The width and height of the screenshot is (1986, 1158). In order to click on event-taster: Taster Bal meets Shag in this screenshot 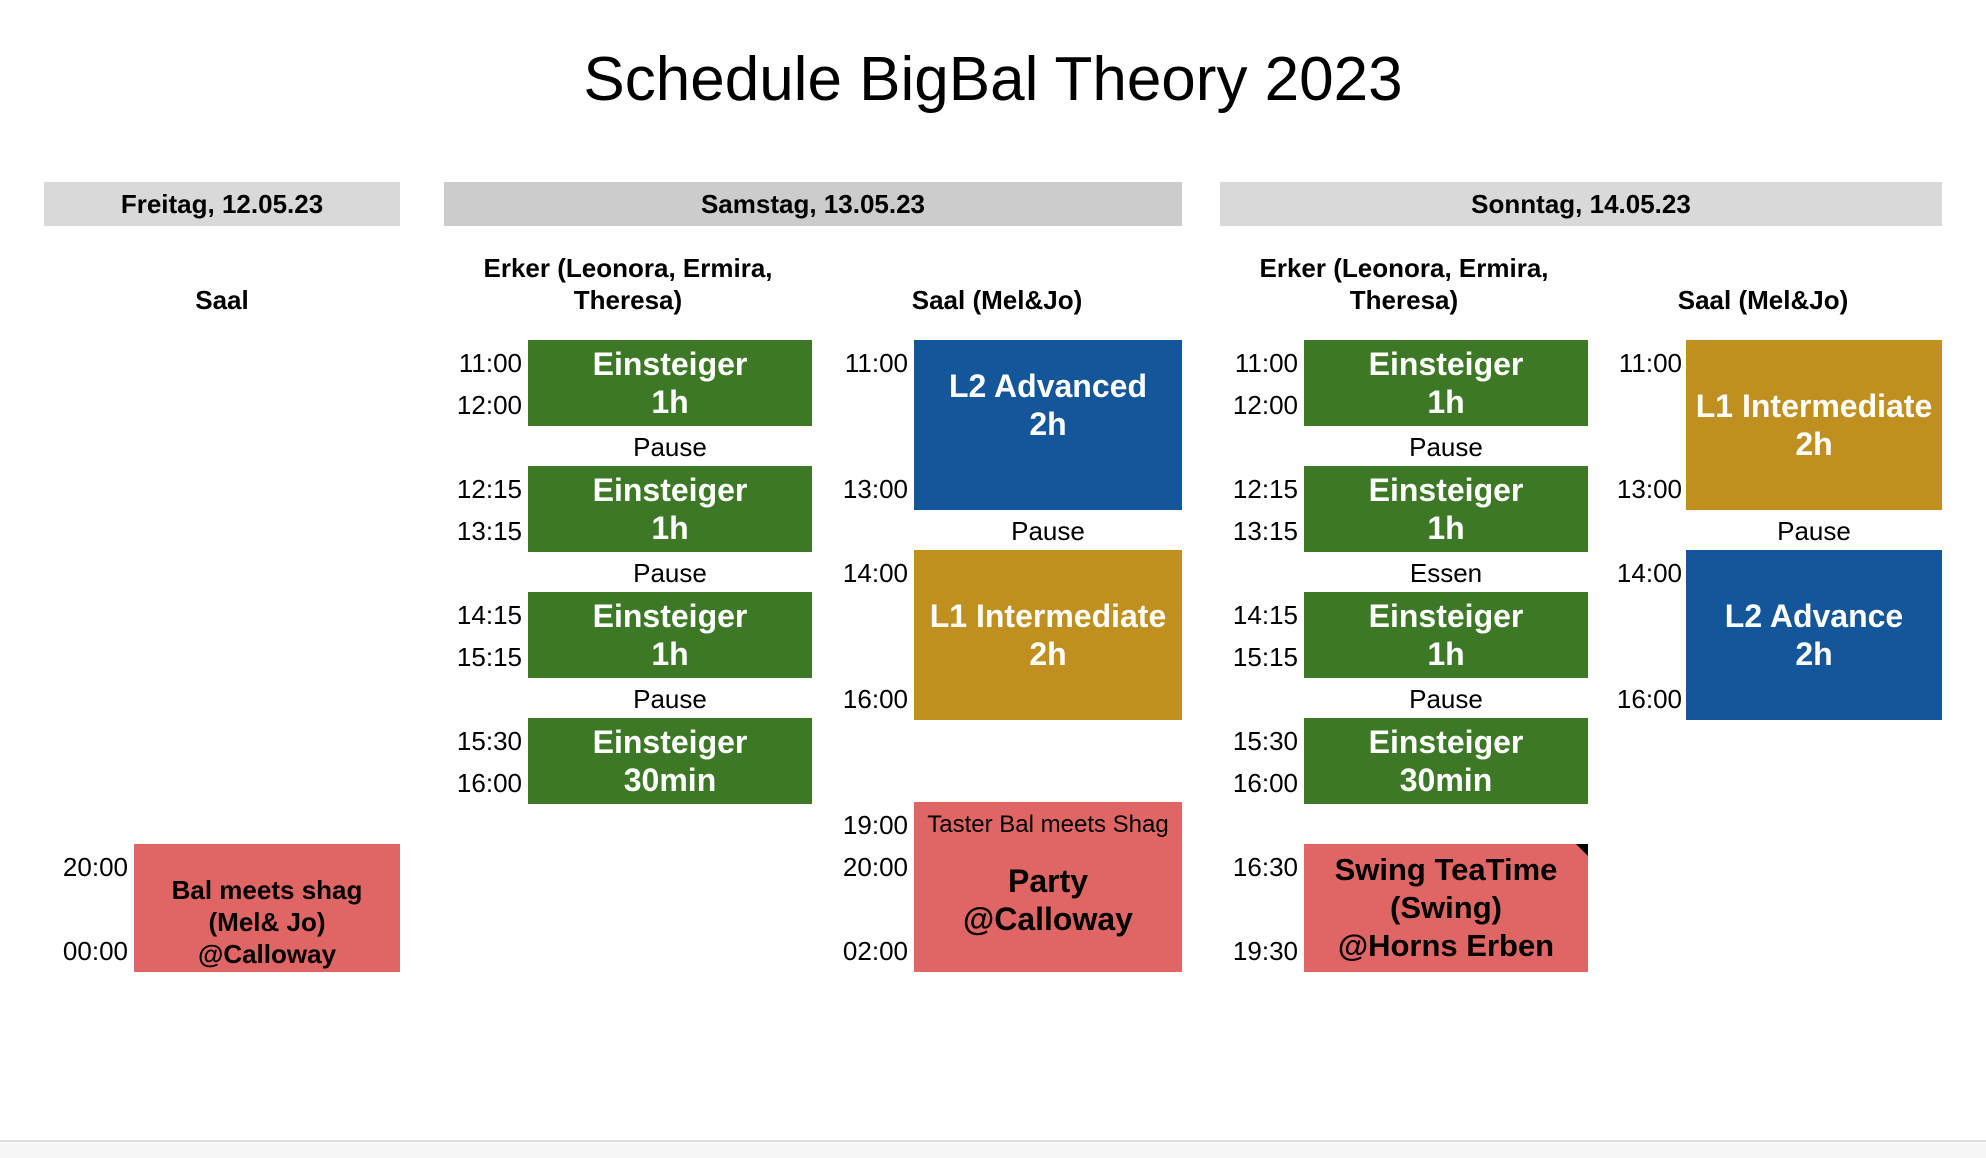, I will do `click(1048, 824)`.